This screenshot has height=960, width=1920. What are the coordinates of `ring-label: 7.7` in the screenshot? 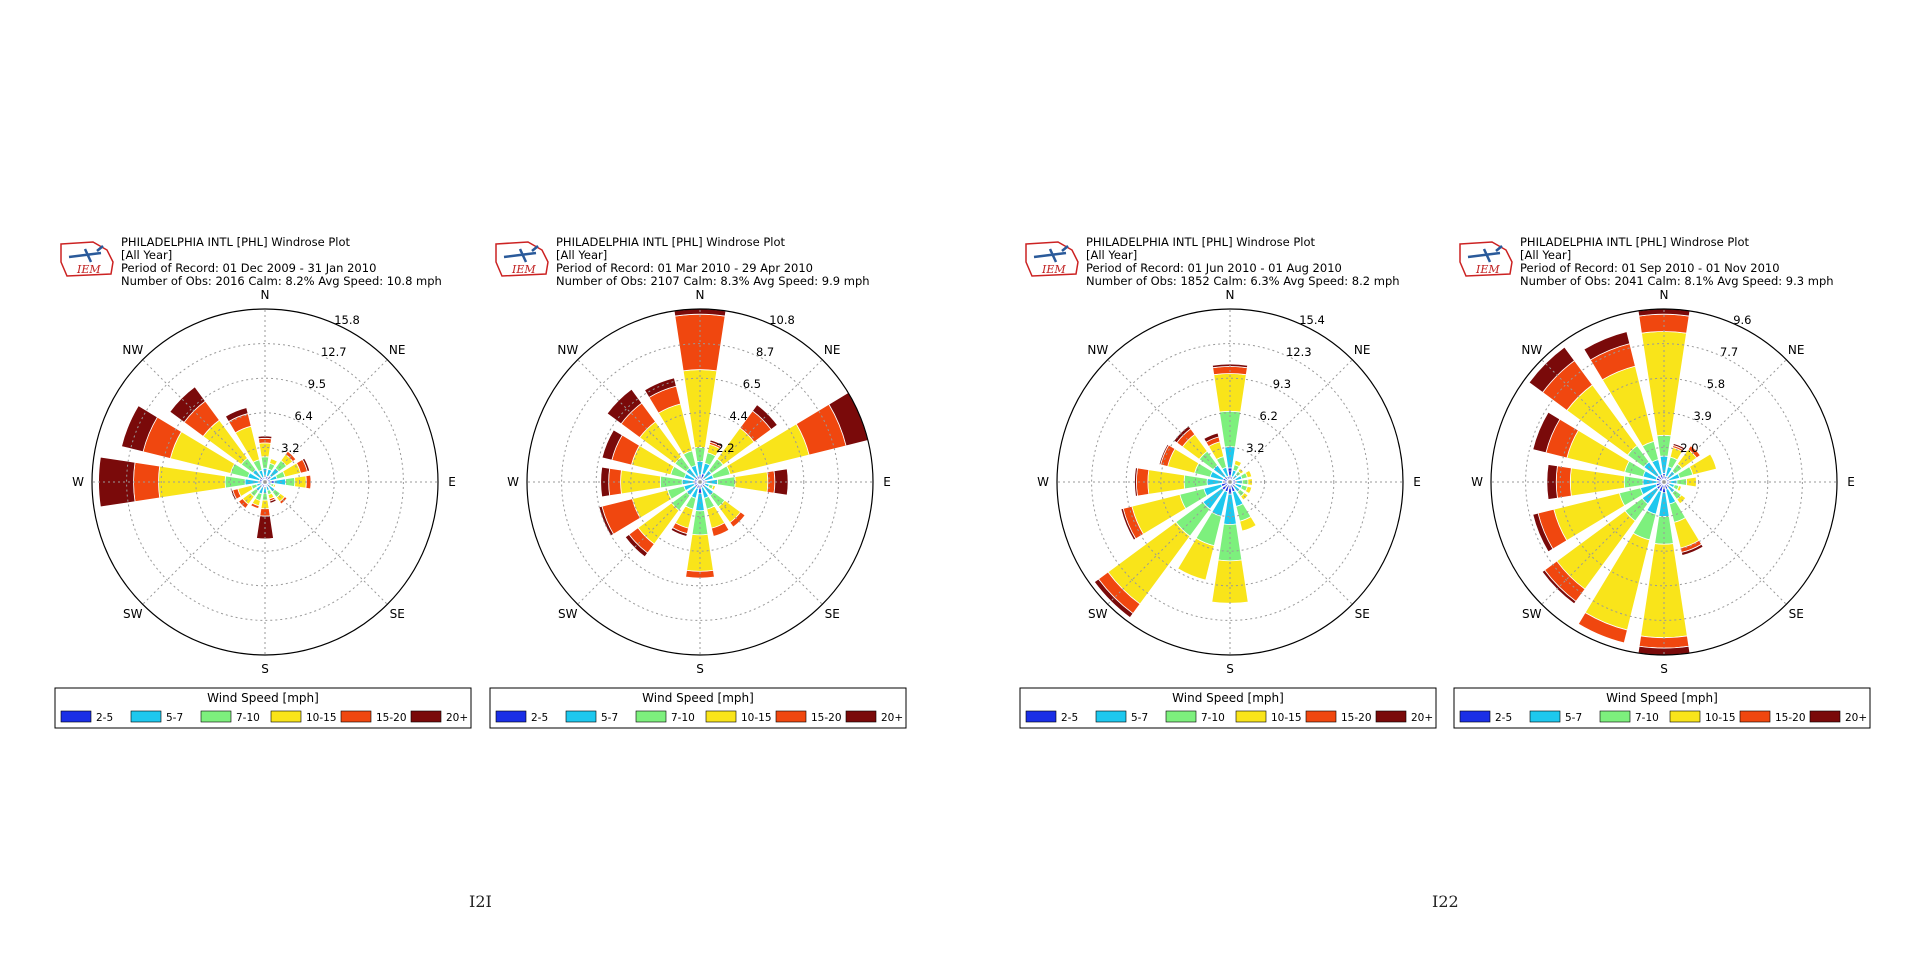 It's located at (1729, 352).